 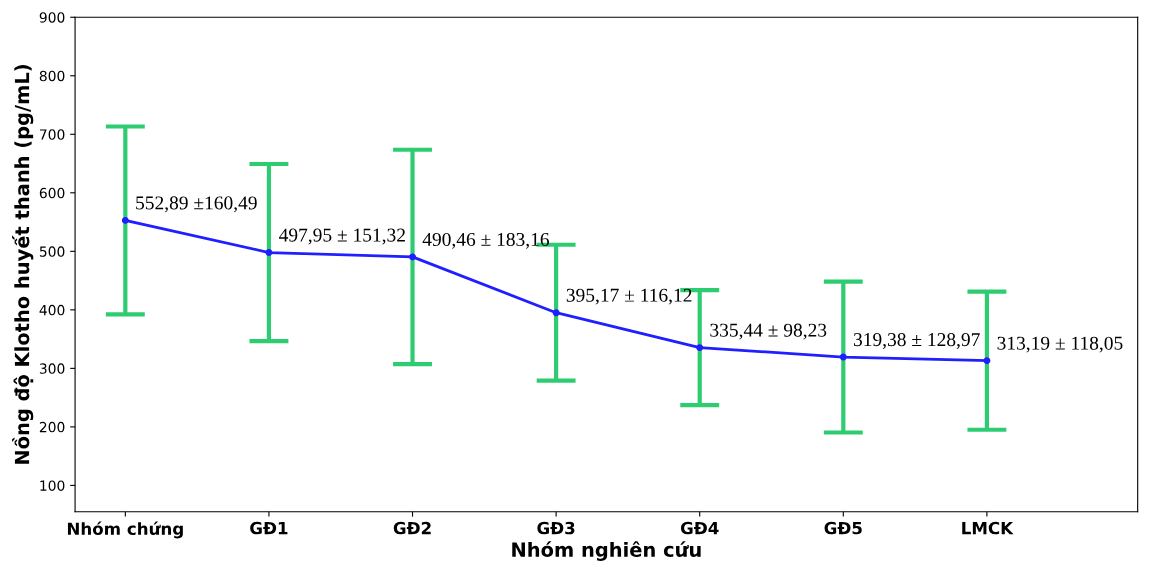 I want to click on data-label: 395,17 ± 116,12, so click(x=629, y=296).